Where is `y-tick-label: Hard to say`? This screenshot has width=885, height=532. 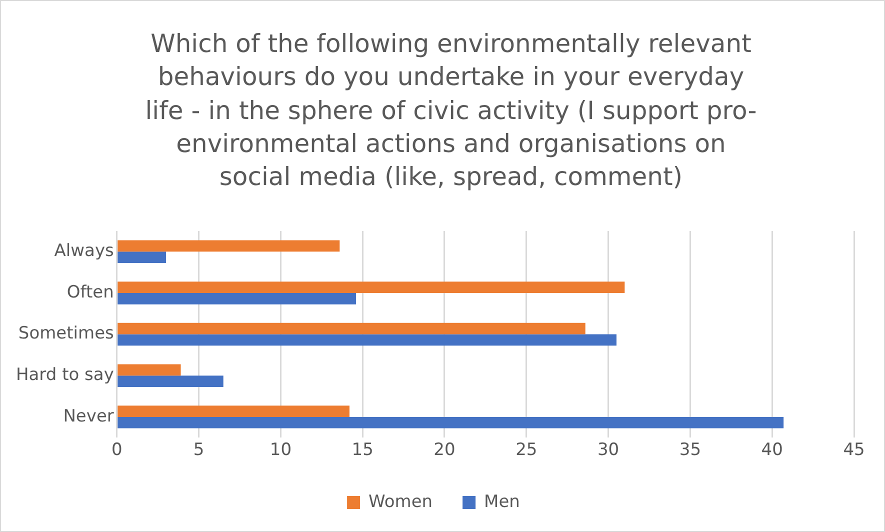 y-tick-label: Hard to say is located at coordinates (65, 375).